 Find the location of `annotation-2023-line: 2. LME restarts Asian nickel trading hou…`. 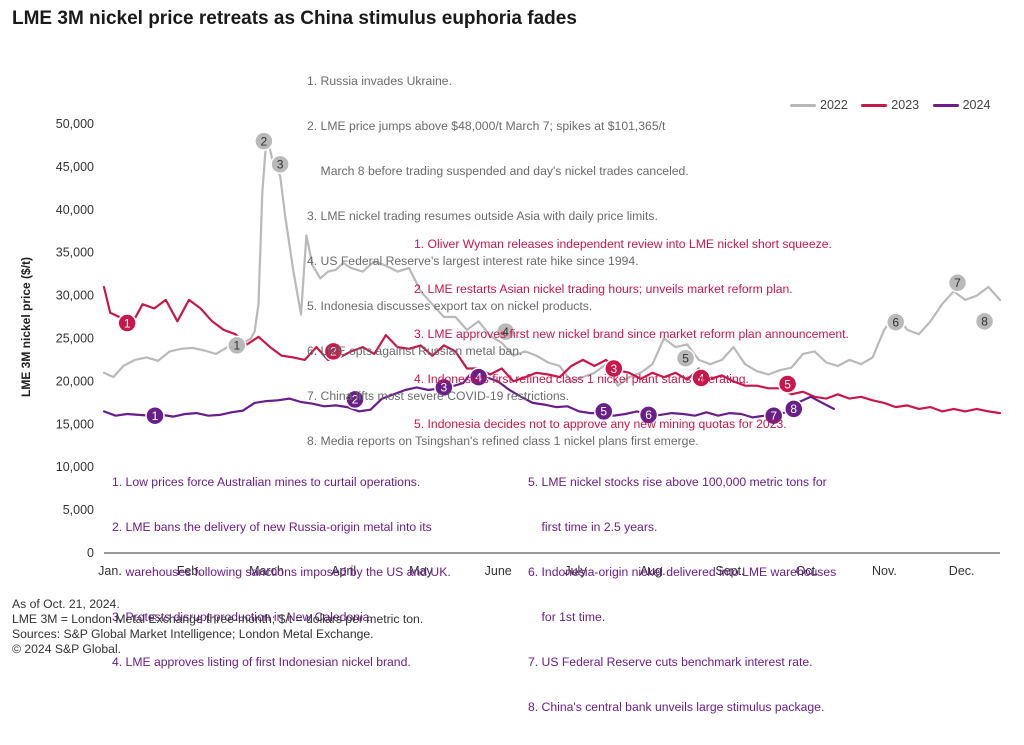

annotation-2023-line: 2. LME restarts Asian nickel trading hou… is located at coordinates (603, 289).